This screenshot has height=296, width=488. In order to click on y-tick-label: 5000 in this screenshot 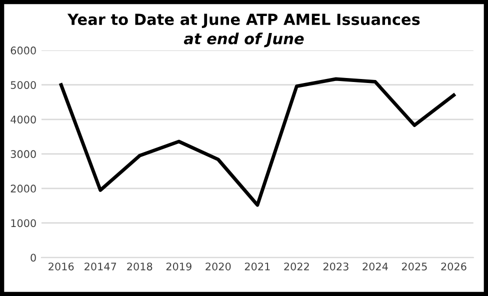, I will do `click(23, 85)`.